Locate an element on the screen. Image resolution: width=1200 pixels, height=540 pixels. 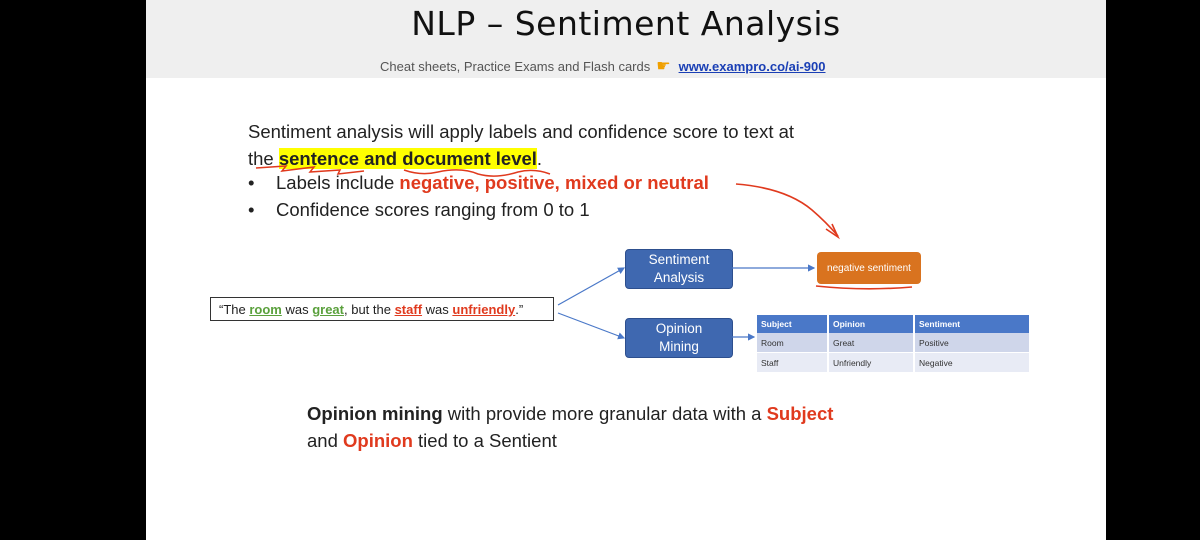
table-cell: Great is located at coordinates (871, 343).